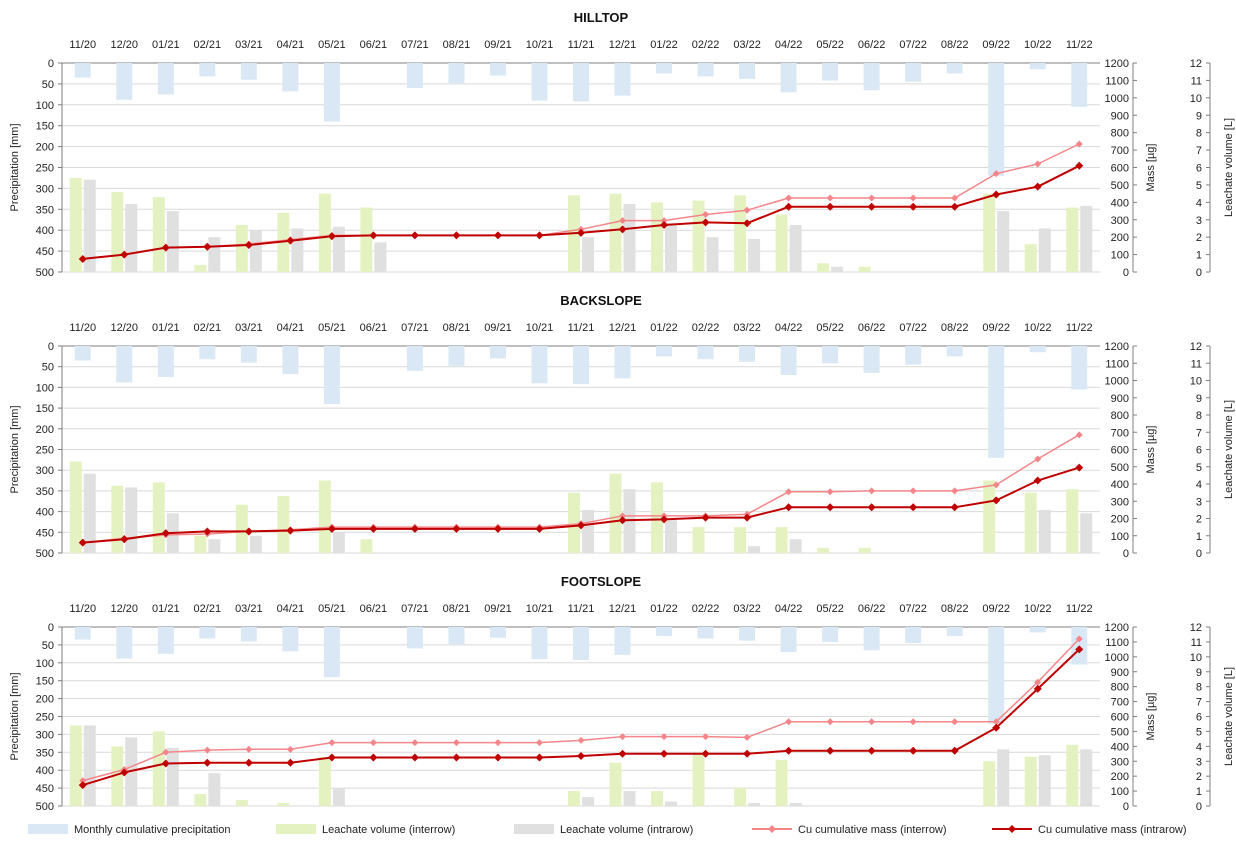  Describe the element at coordinates (1199, 151) in the screenshot. I see `volume-tick-label: 7` at that location.